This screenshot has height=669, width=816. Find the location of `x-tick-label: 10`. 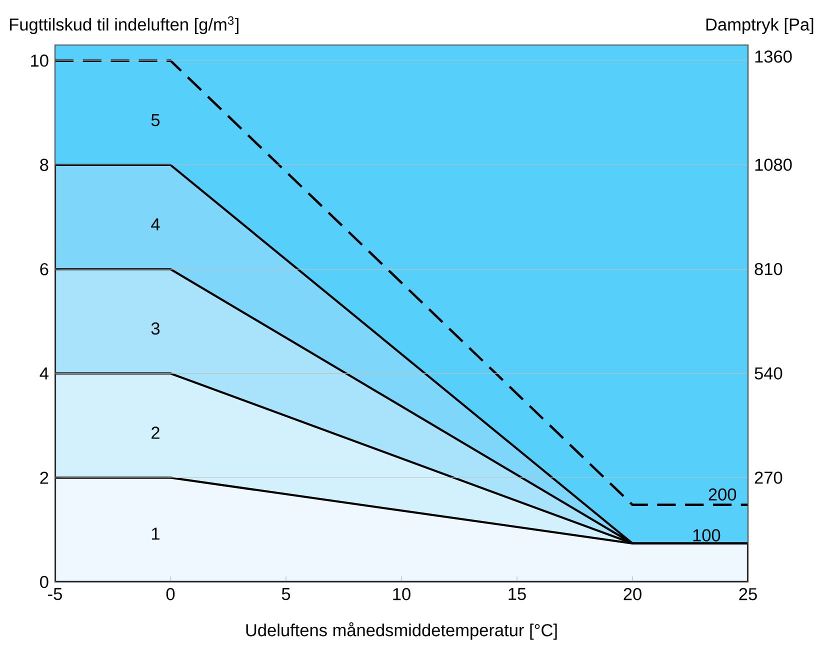

x-tick-label: 10 is located at coordinates (401, 594).